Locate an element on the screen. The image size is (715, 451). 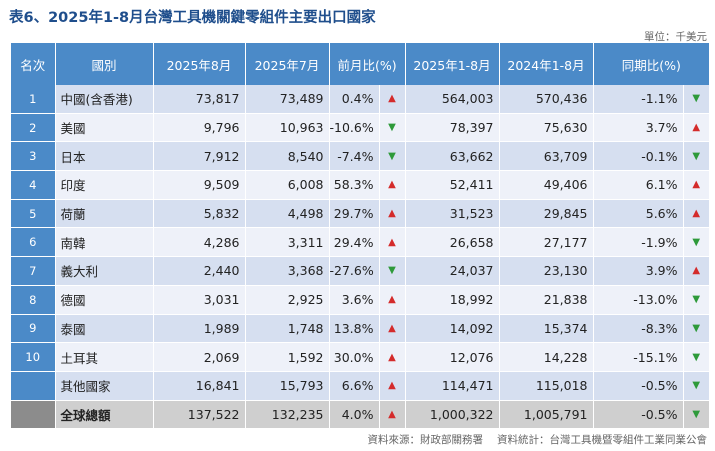
aug2025-cell: 5,832 is located at coordinates (199, 214).